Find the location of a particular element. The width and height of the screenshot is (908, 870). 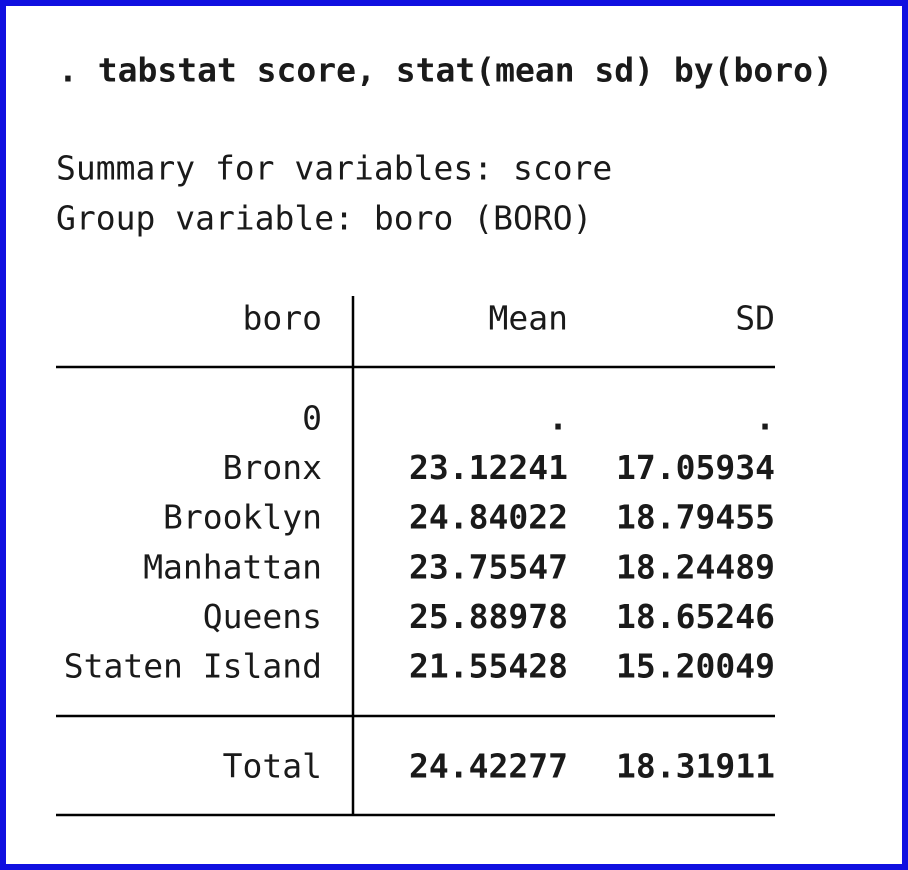

row-label: Staten Island is located at coordinates (193, 666).